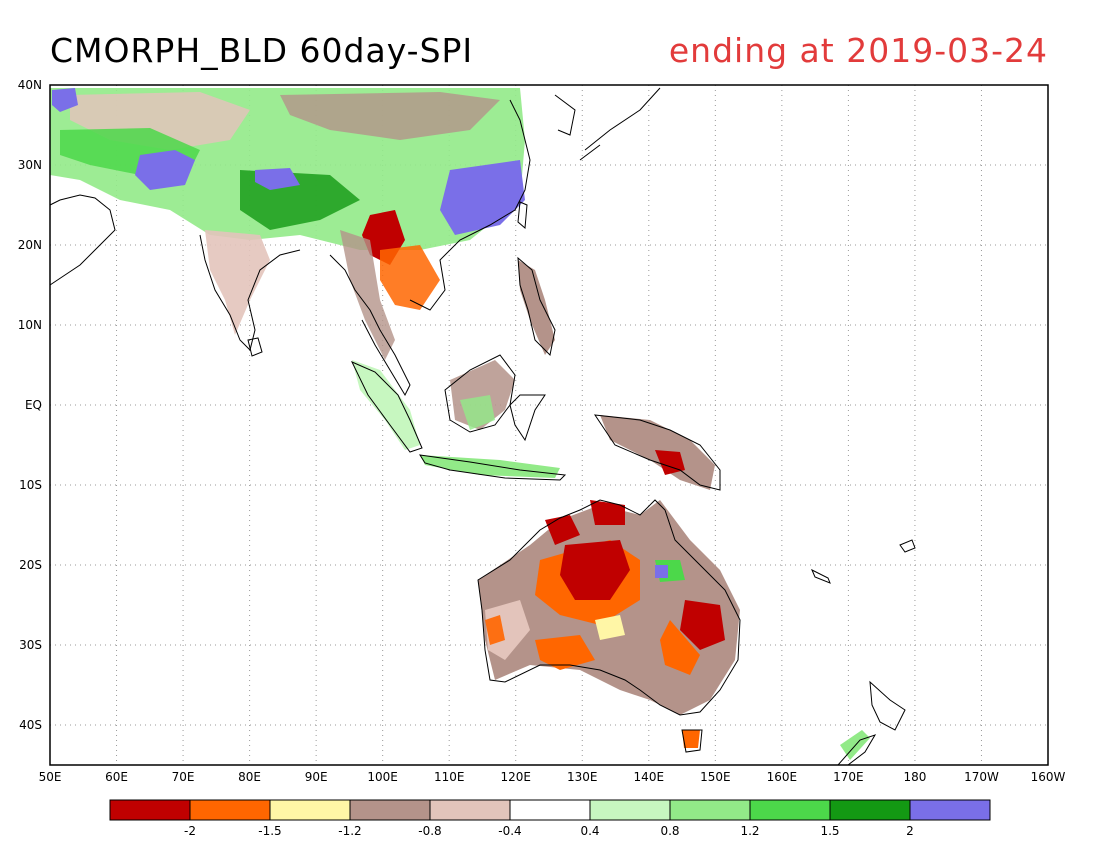  Describe the element at coordinates (910, 831) in the screenshot. I see `colorbar-tick-label: 2` at that location.